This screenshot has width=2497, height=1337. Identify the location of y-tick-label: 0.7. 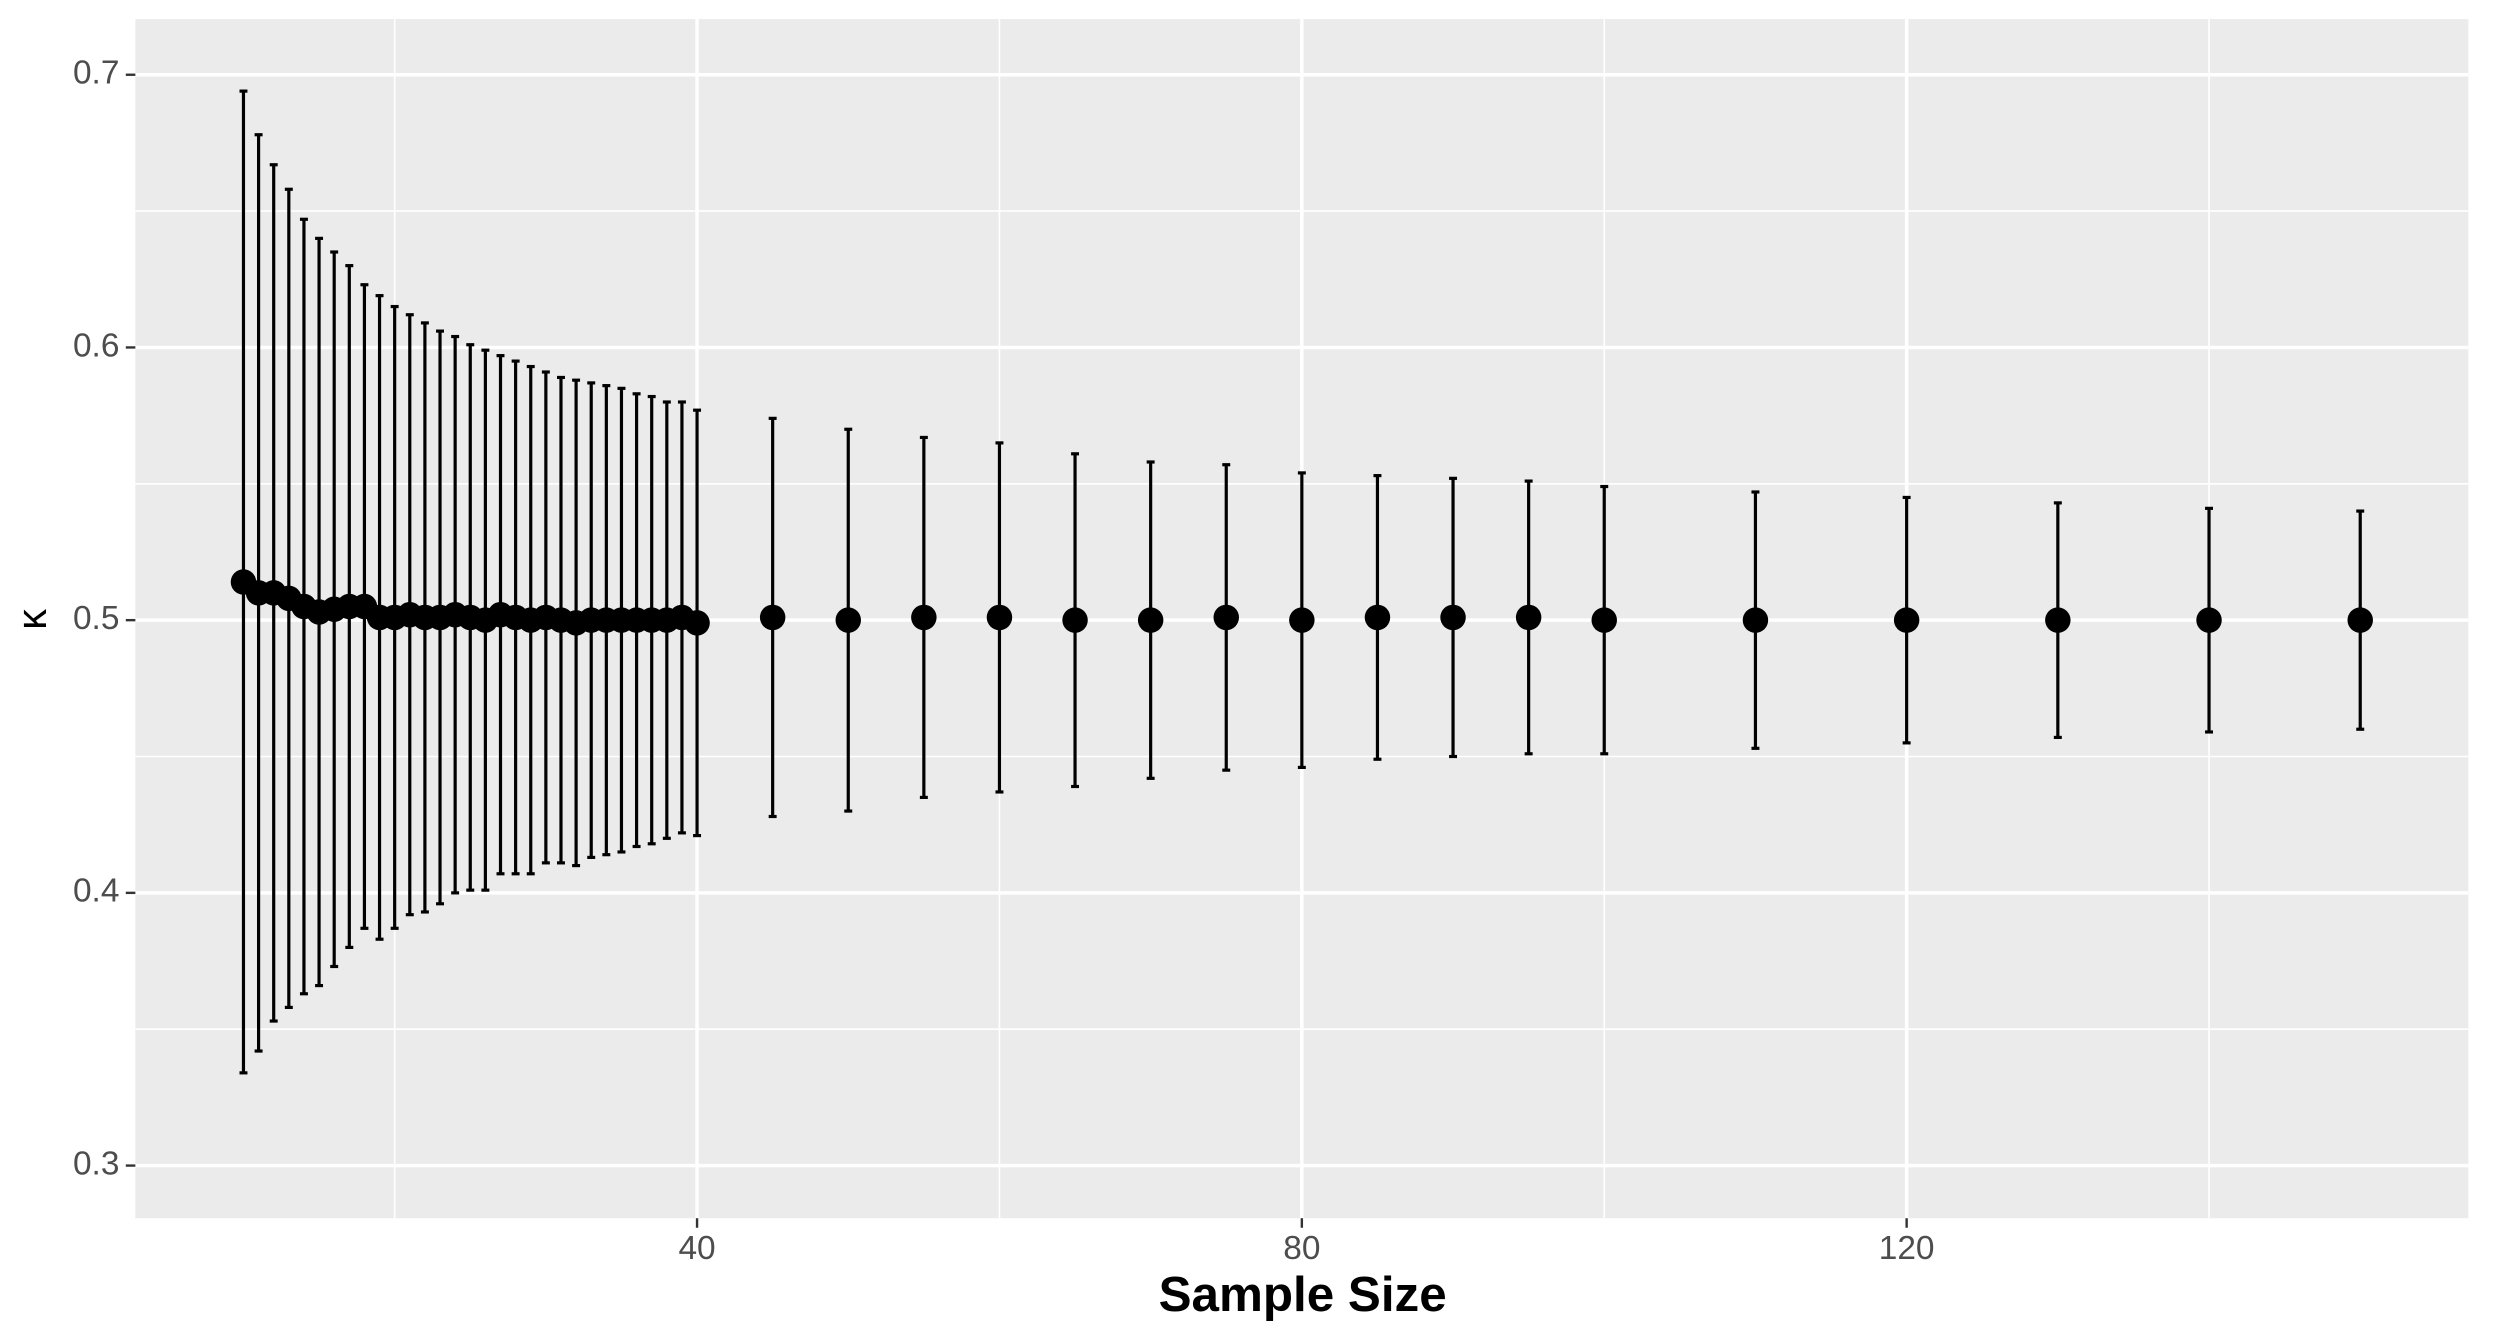
(96, 73).